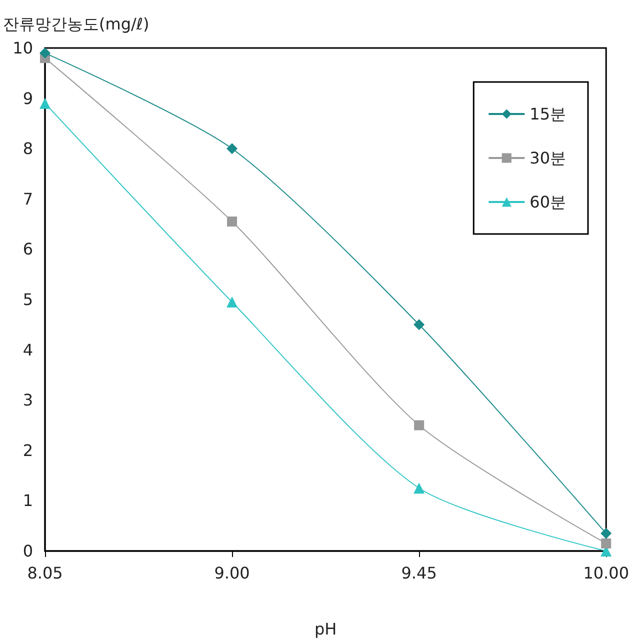 The width and height of the screenshot is (632, 642). What do you see at coordinates (27, 148) in the screenshot?
I see `y-tick-label: 8` at bounding box center [27, 148].